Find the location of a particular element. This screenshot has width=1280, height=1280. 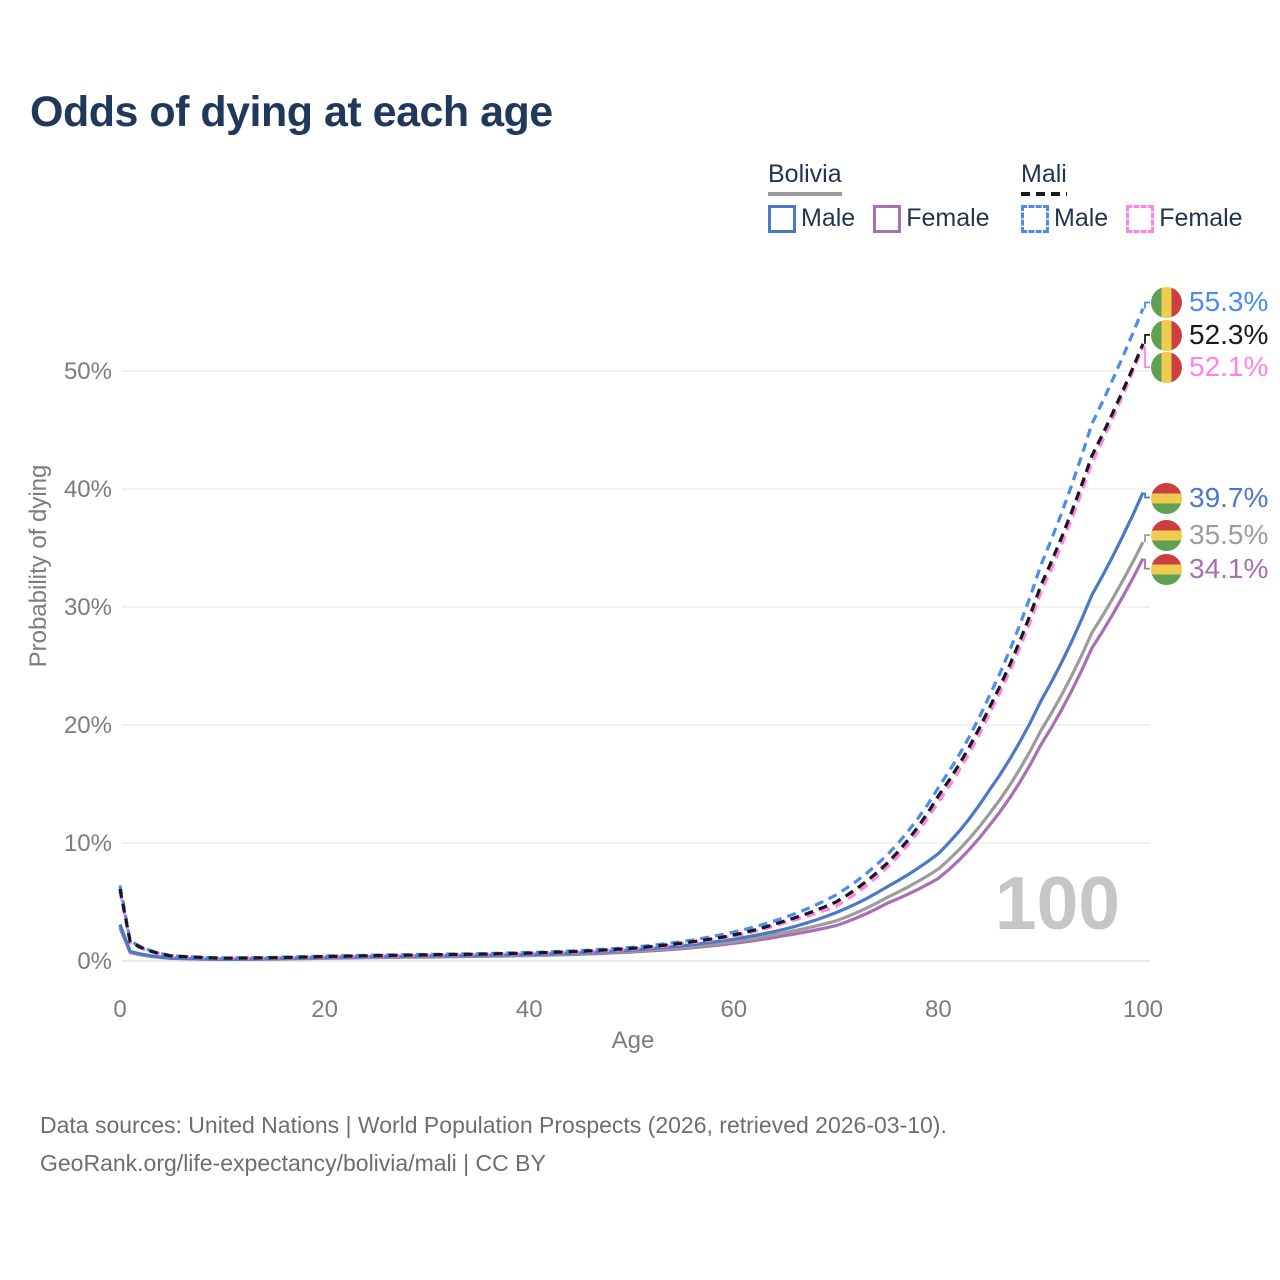

legend-item-bolivia-male: Male is located at coordinates (811, 218).